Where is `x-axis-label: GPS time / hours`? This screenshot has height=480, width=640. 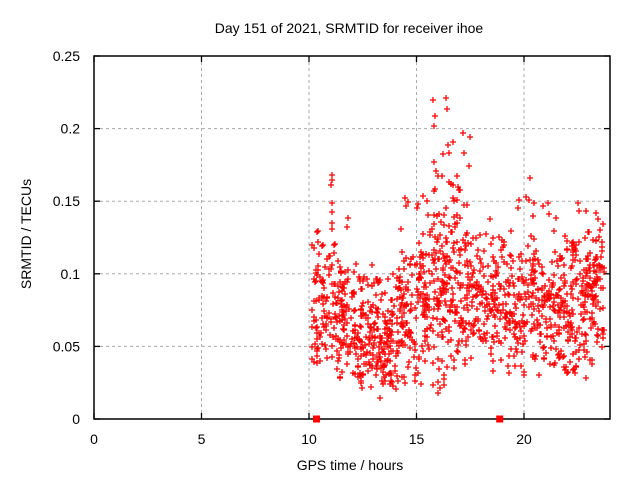 x-axis-label: GPS time / hours is located at coordinates (350, 465).